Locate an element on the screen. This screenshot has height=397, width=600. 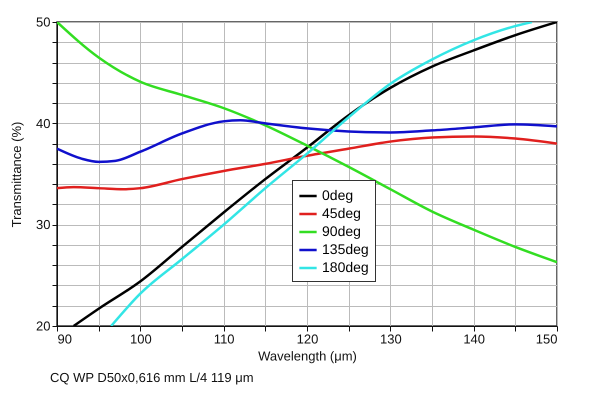
x-tick-label: 150 is located at coordinates (547, 339).